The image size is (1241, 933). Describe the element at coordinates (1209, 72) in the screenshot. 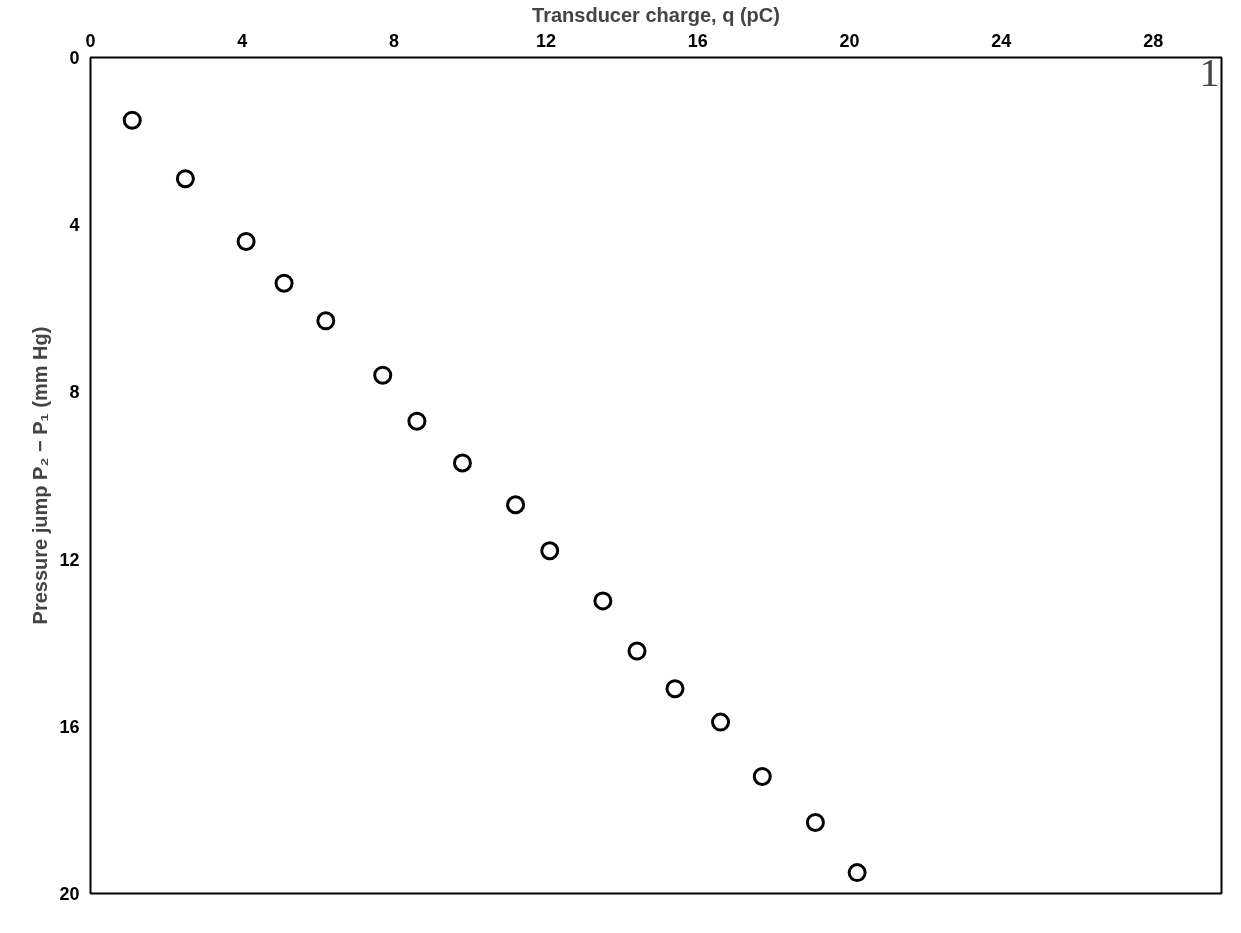

I see `annotation: 1` at that location.